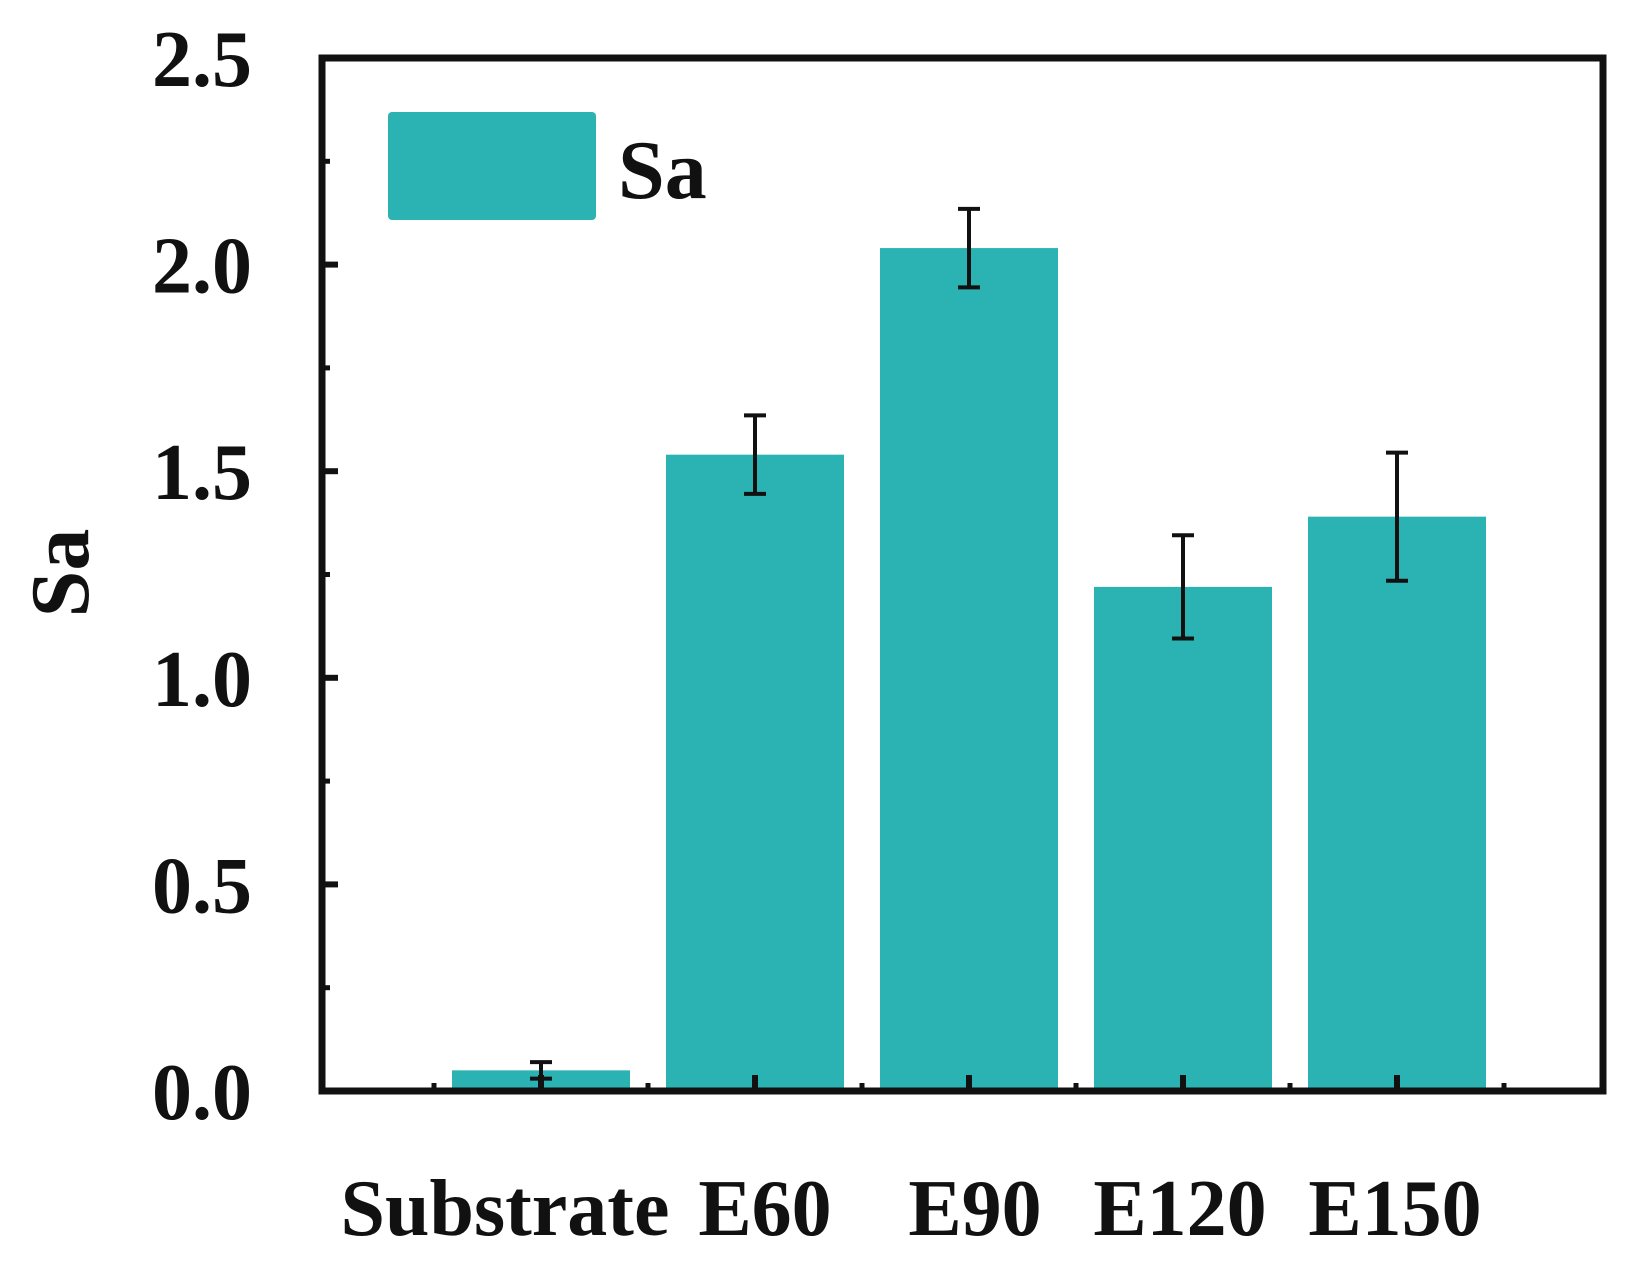 The width and height of the screenshot is (1633, 1269). Describe the element at coordinates (202, 680) in the screenshot. I see `y-tick-label: 1.0` at that location.